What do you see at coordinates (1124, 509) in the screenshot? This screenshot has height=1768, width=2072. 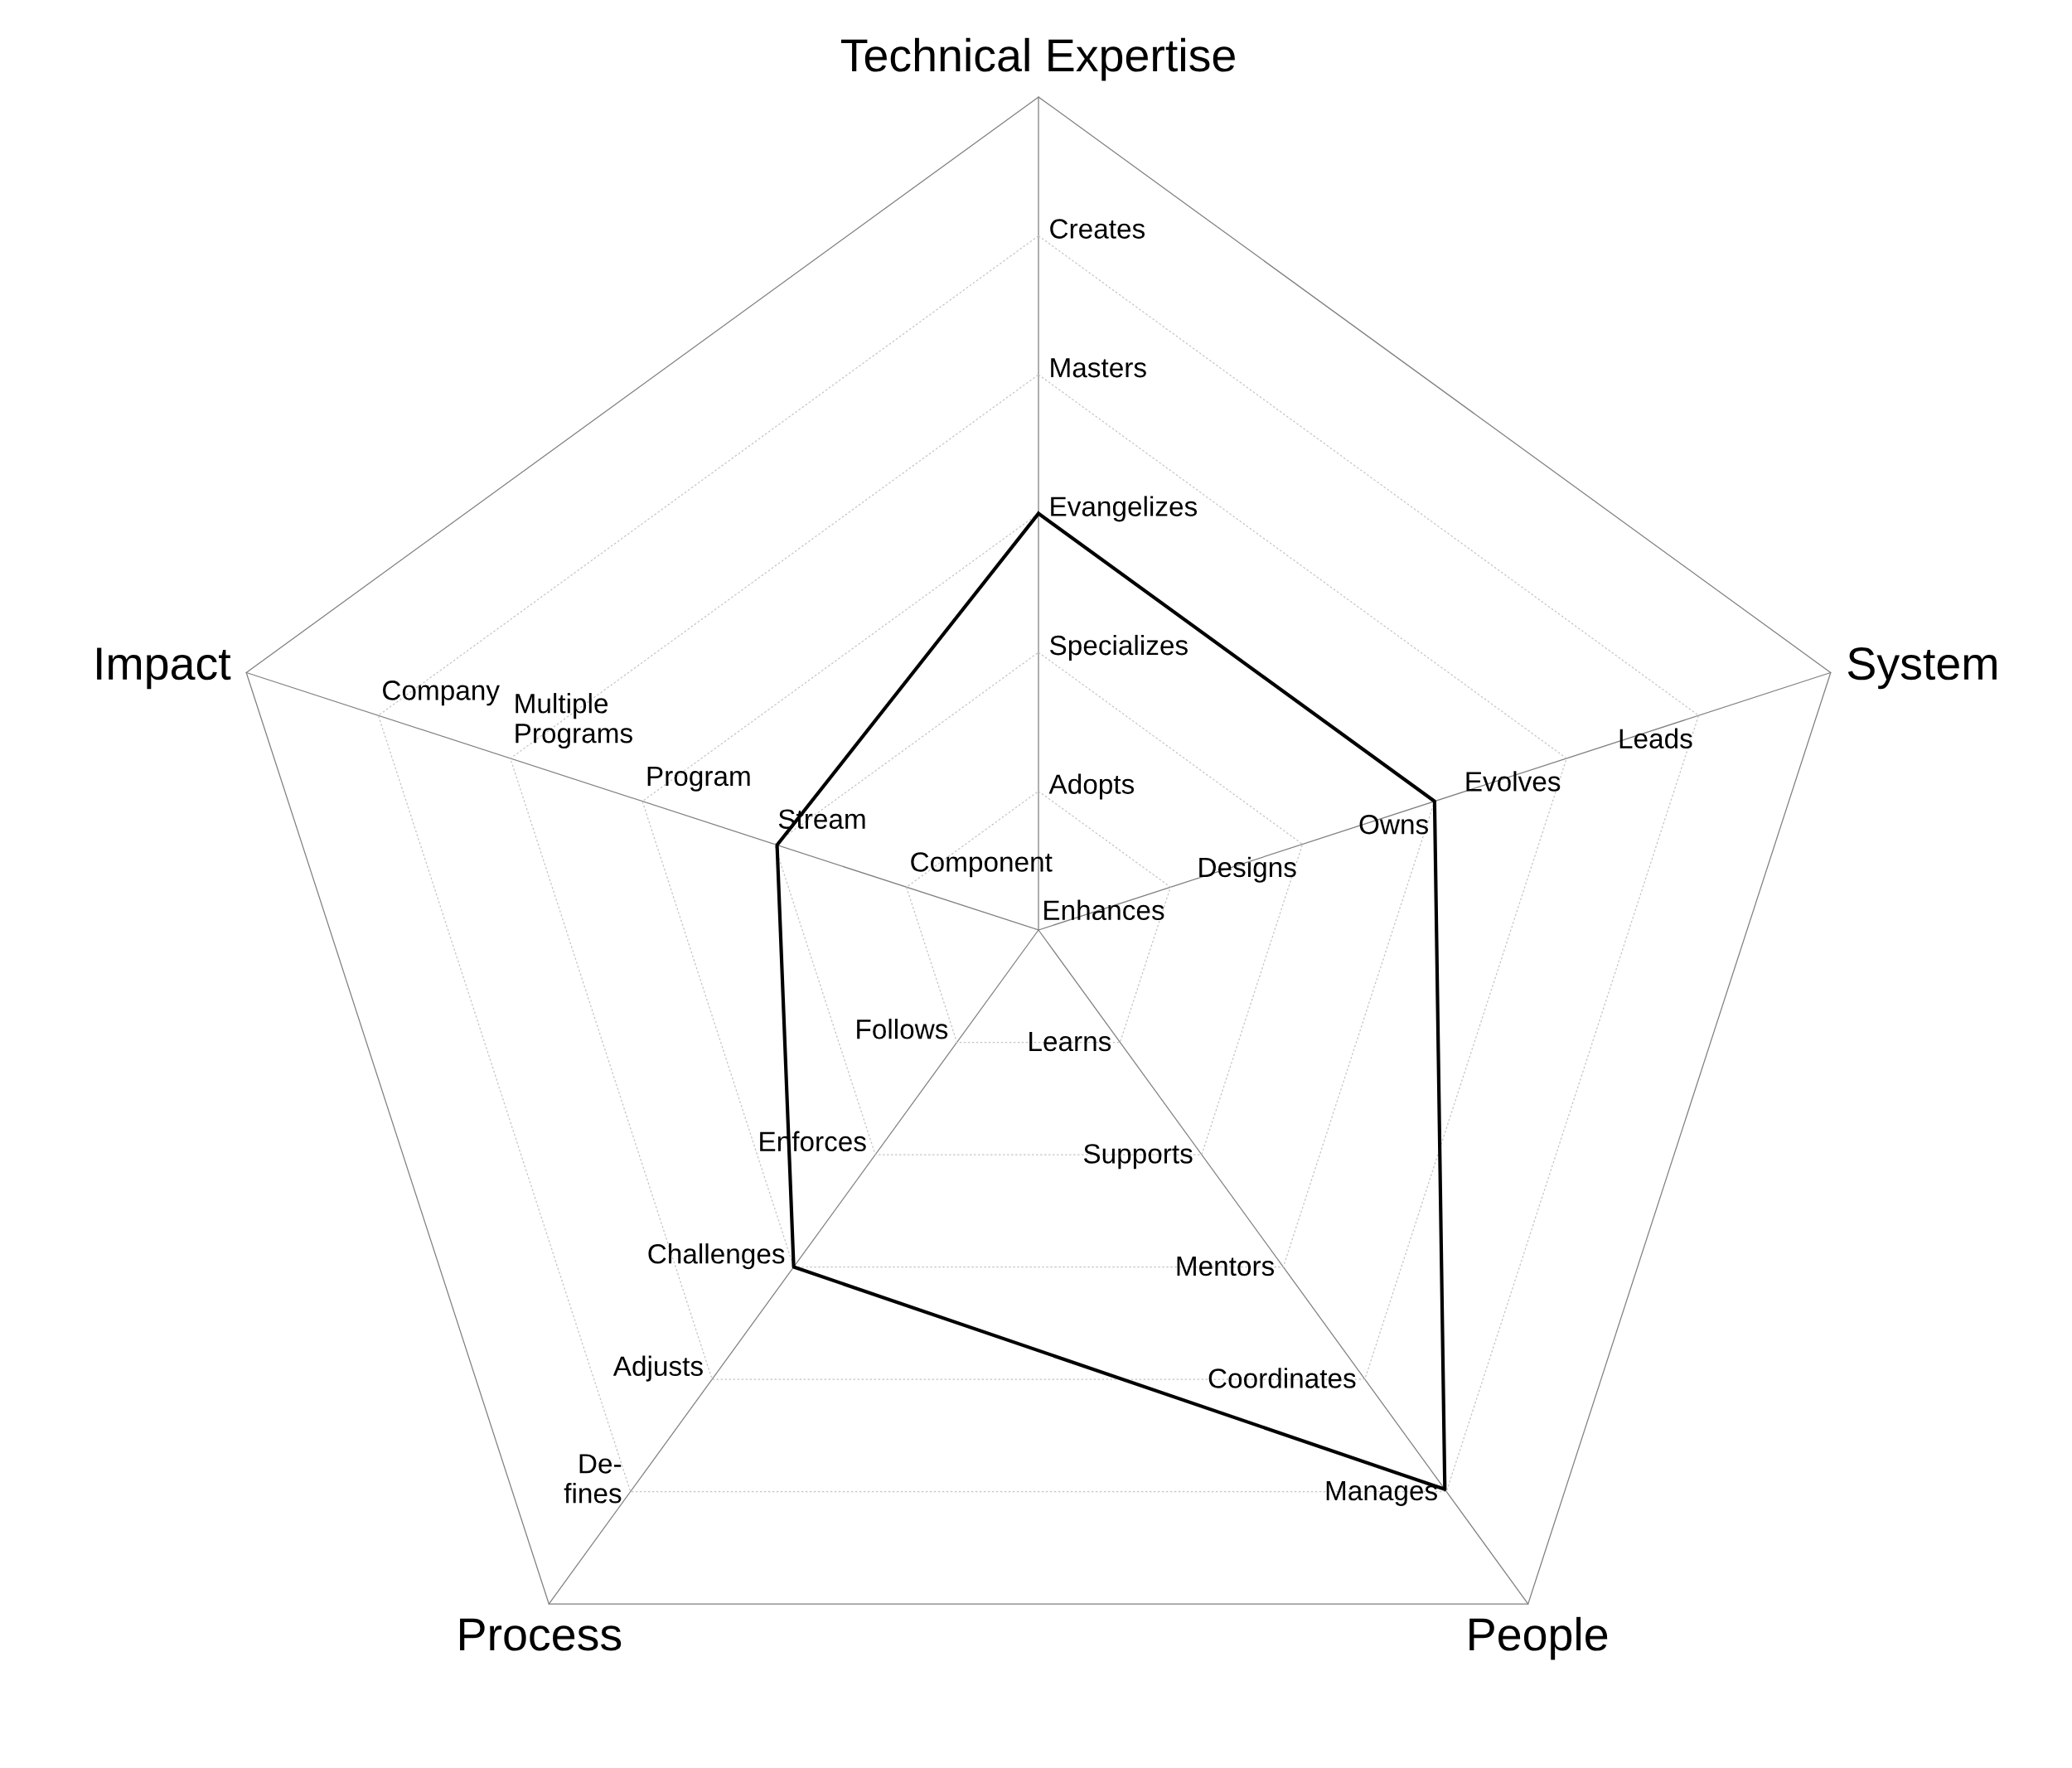 I see `text: Evangelizes` at bounding box center [1124, 509].